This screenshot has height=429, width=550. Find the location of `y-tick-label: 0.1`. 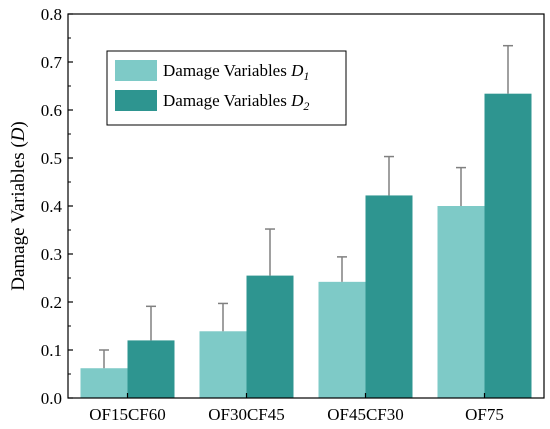

y-tick-label: 0.1 is located at coordinates (51, 350).